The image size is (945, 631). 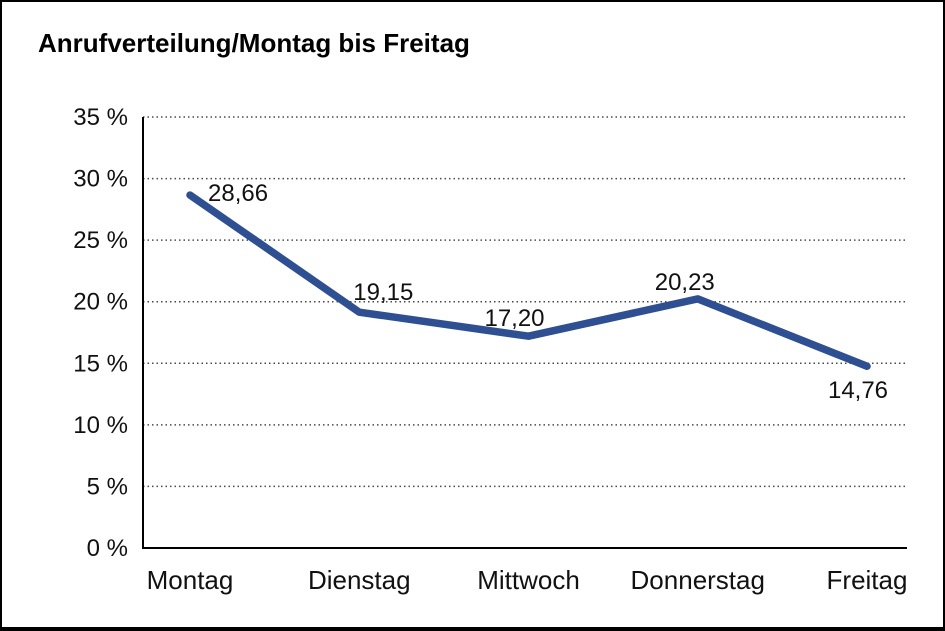 I want to click on y-tick-label: 15 %, so click(x=100, y=363).